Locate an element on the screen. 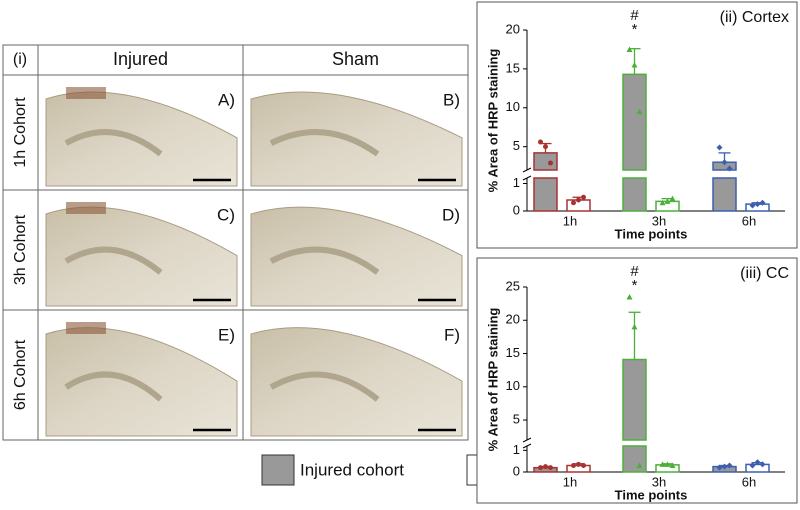 This screenshot has height=510, width=800. panel-letter: F) is located at coordinates (452, 334).